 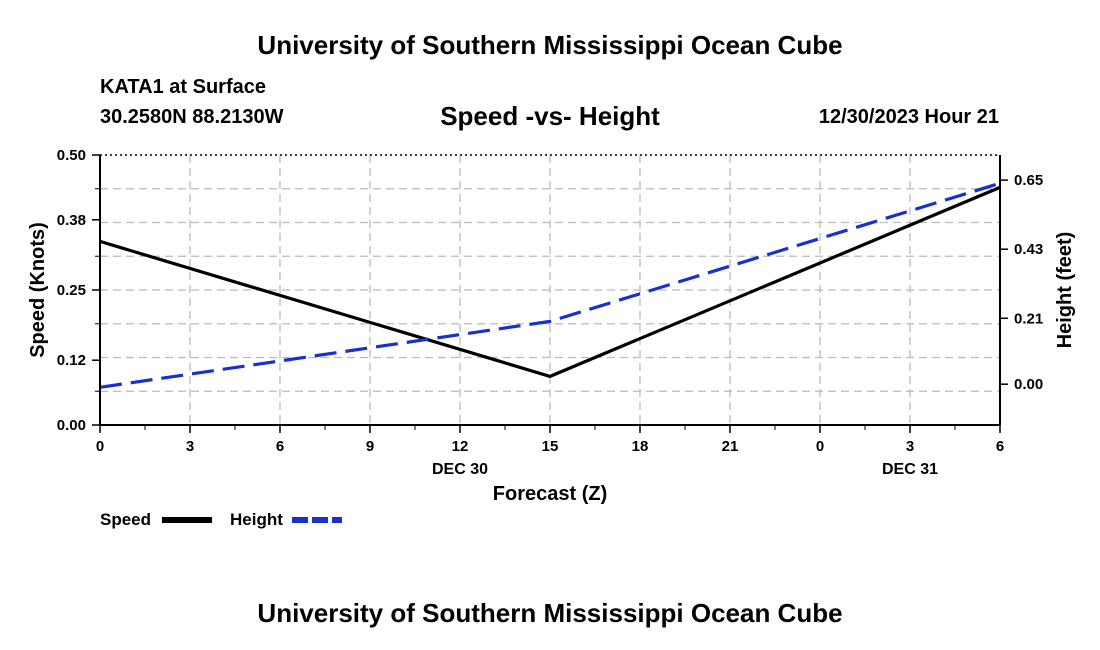 What do you see at coordinates (908, 117) in the screenshot?
I see `date-hour-label: 12/30/2023 Hour 21` at bounding box center [908, 117].